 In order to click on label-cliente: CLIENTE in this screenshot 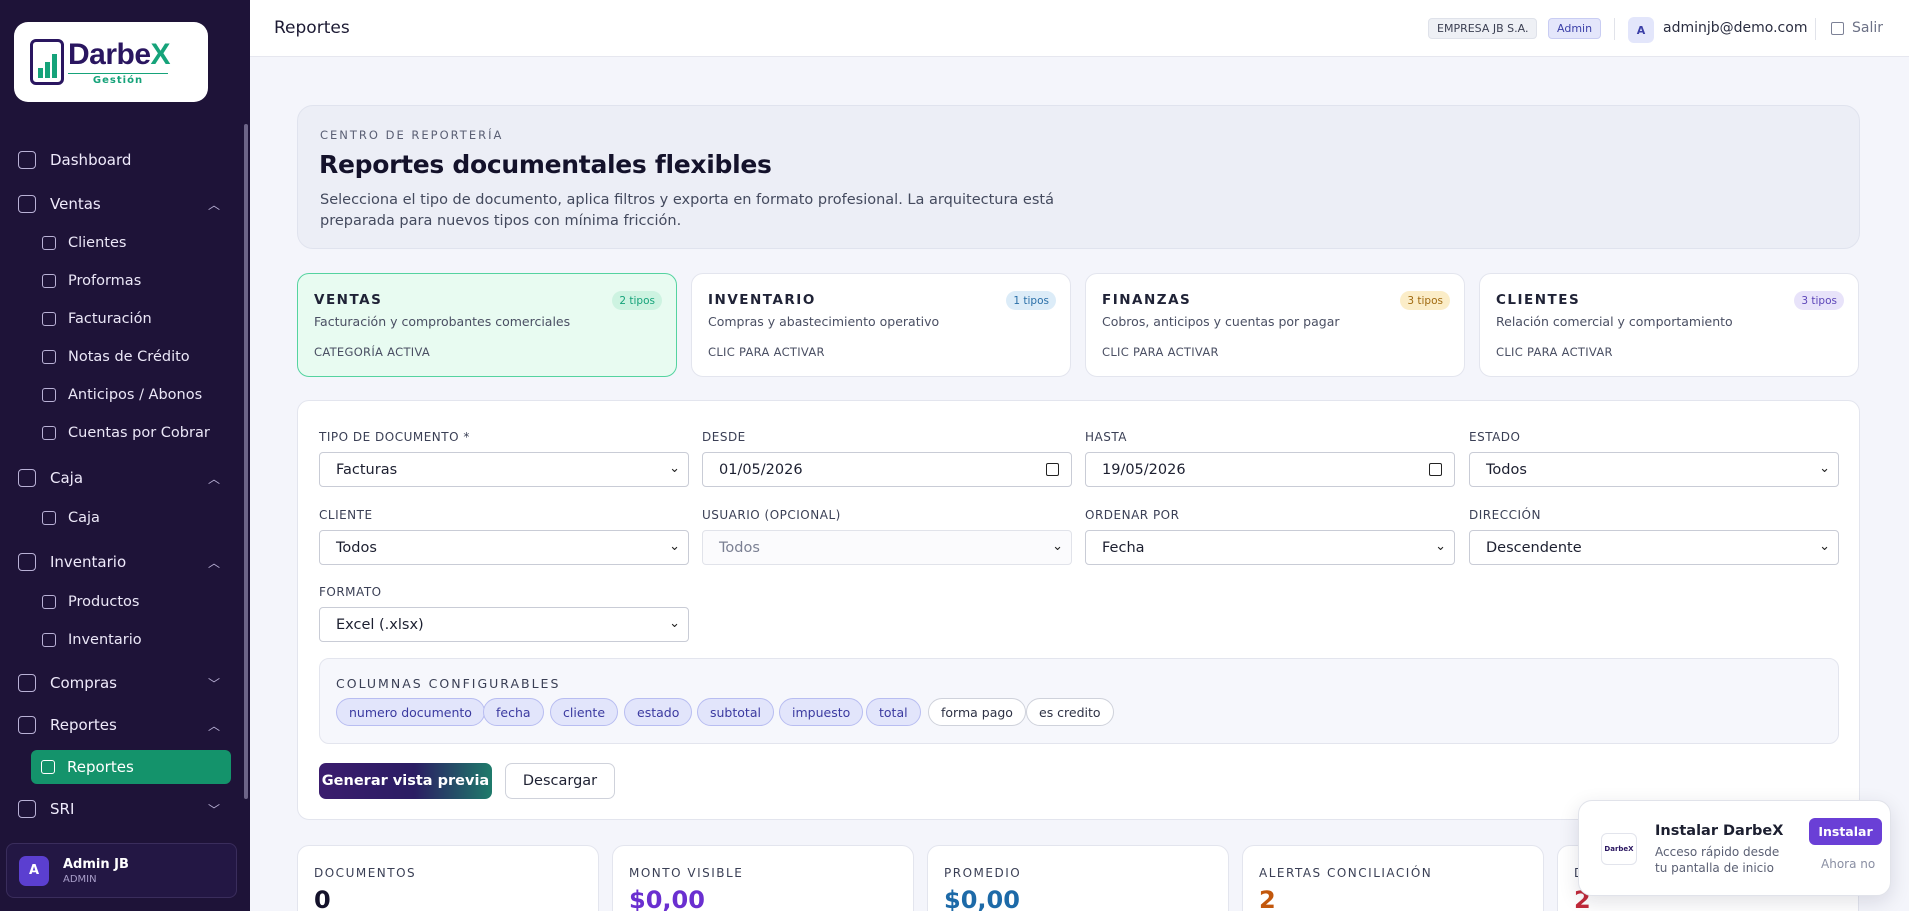, I will do `click(346, 515)`.